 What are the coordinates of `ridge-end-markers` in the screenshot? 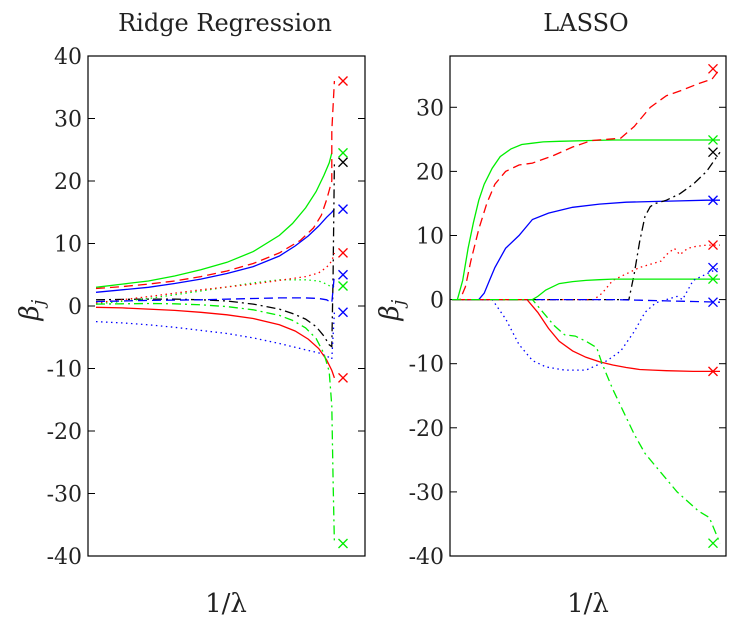 It's located at (343, 312).